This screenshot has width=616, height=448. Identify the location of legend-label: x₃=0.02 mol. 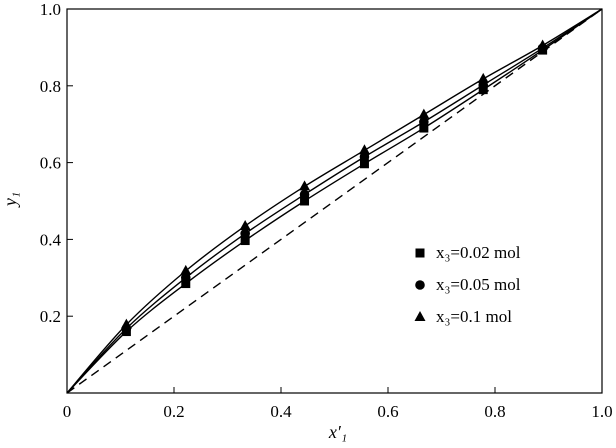
(478, 252).